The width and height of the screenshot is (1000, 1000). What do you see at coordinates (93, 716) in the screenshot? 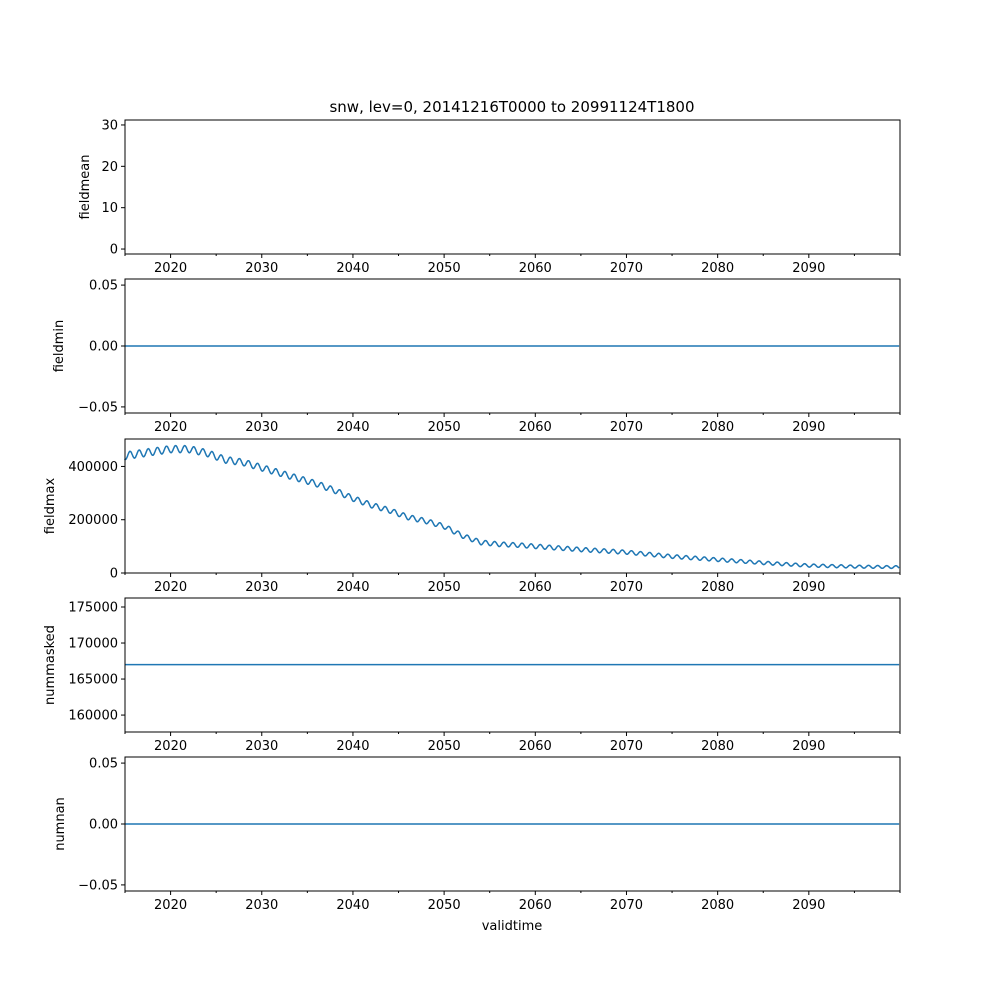
I see `y-tick-label: 160000` at bounding box center [93, 716].